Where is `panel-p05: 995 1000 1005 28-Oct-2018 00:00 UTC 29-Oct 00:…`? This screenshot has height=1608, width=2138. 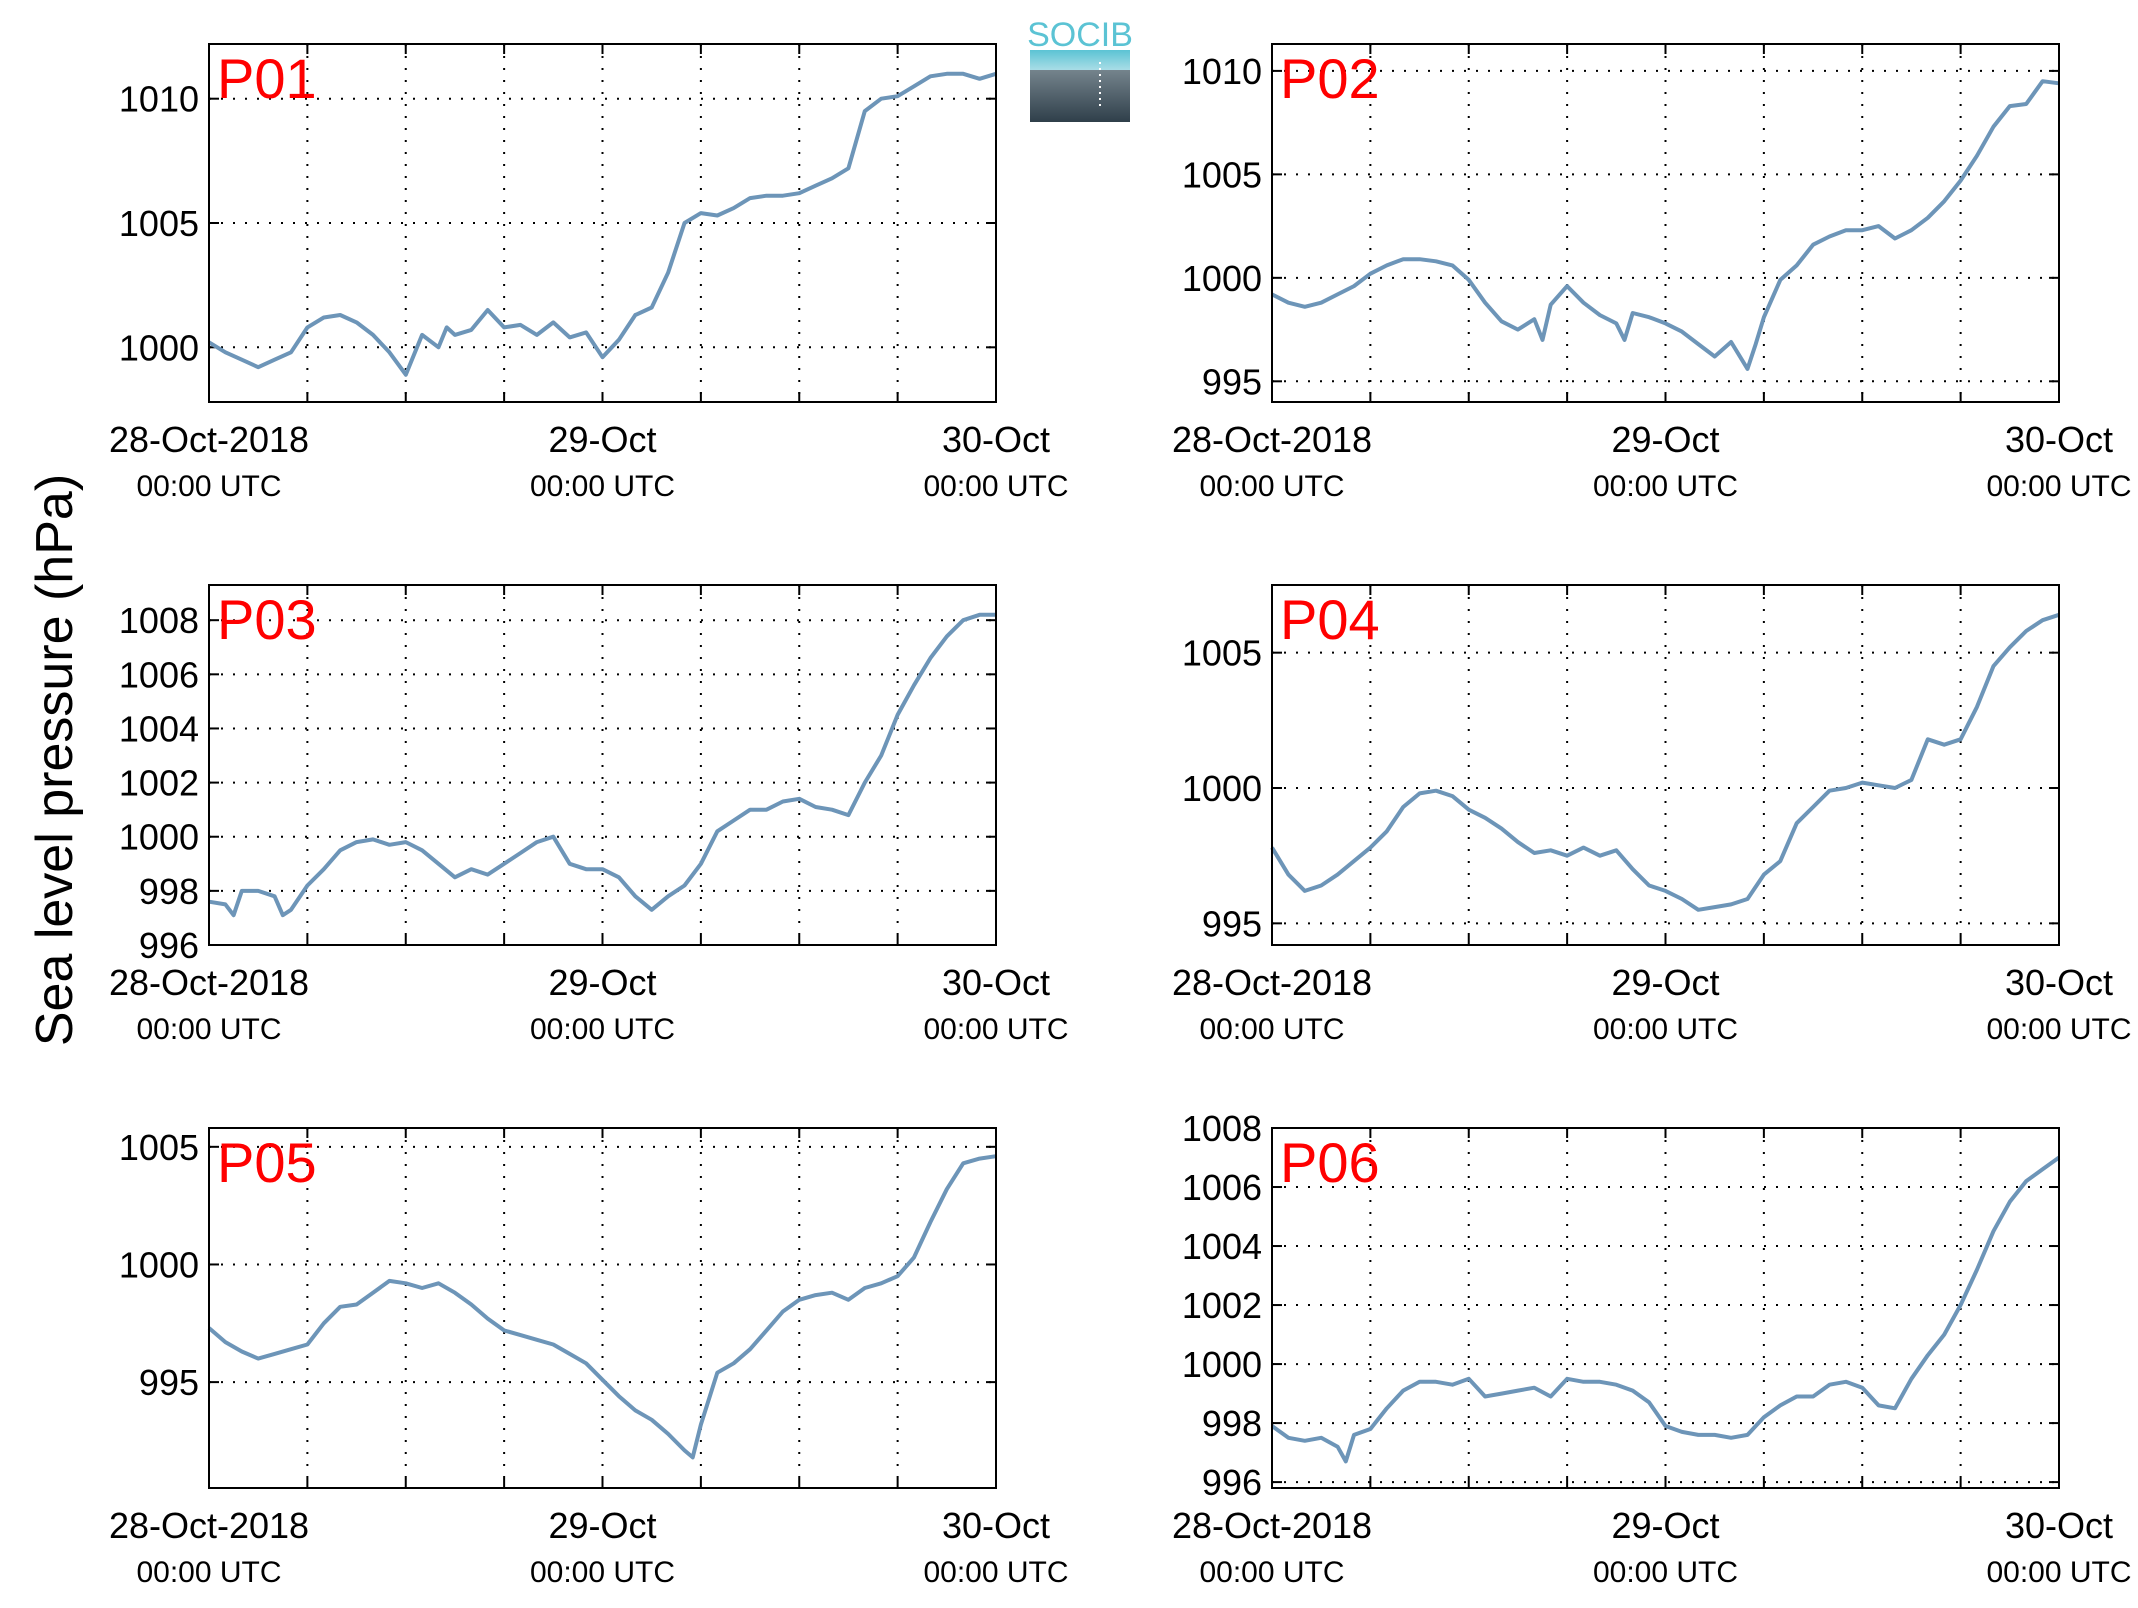
panel-p05: 995 1000 1005 28-Oct-2018 00:00 UTC 29-Oct 00:… is located at coordinates (589, 1358).